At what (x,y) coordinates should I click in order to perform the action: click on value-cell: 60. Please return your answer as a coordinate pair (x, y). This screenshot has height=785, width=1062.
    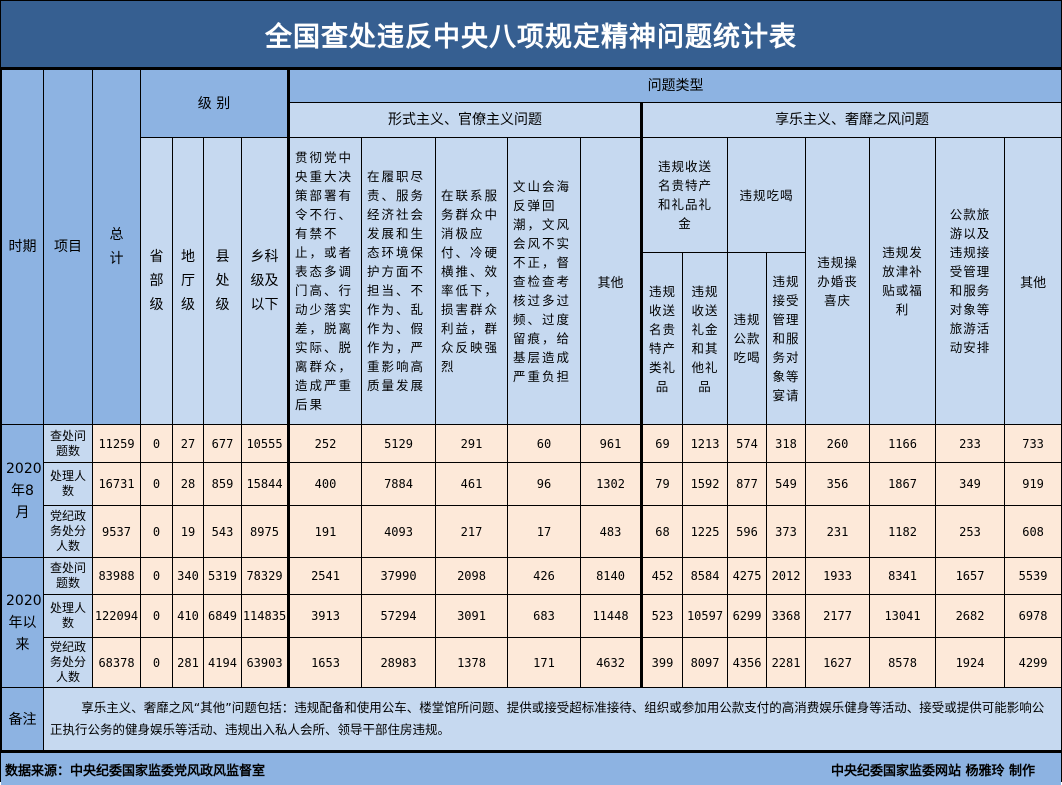
    Looking at the image, I should click on (544, 443).